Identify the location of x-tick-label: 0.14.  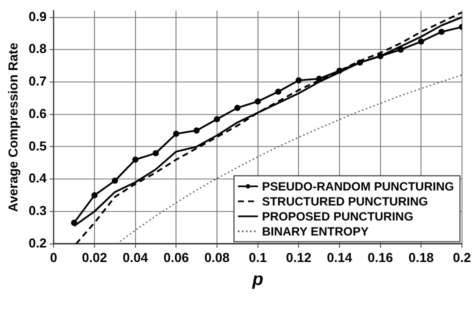
(339, 258).